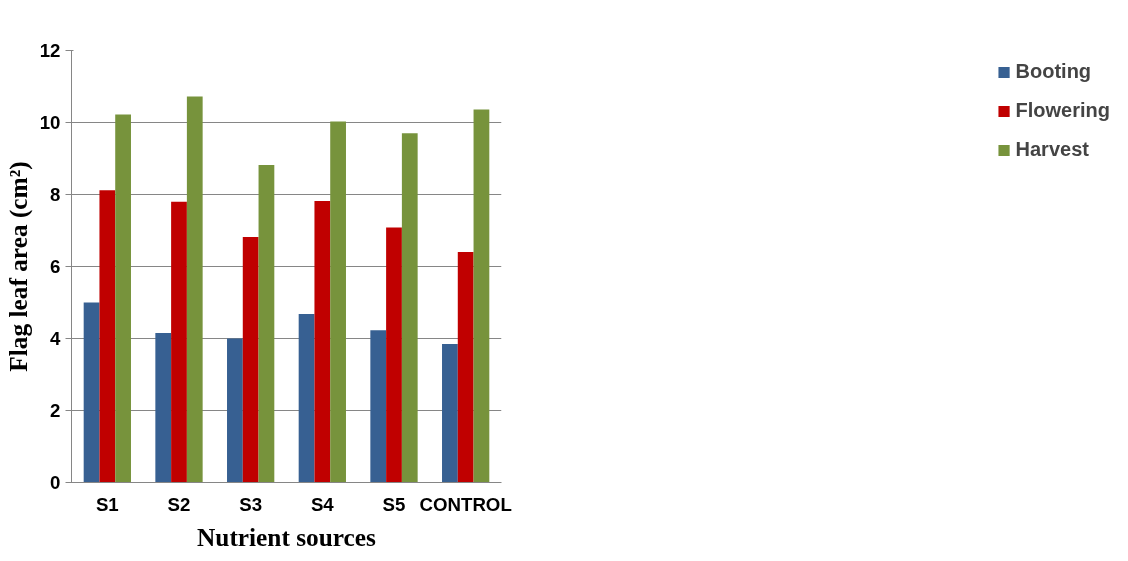 This screenshot has height=561, width=1128. Describe the element at coordinates (55, 482) in the screenshot. I see `y-tick-label: 0` at that location.